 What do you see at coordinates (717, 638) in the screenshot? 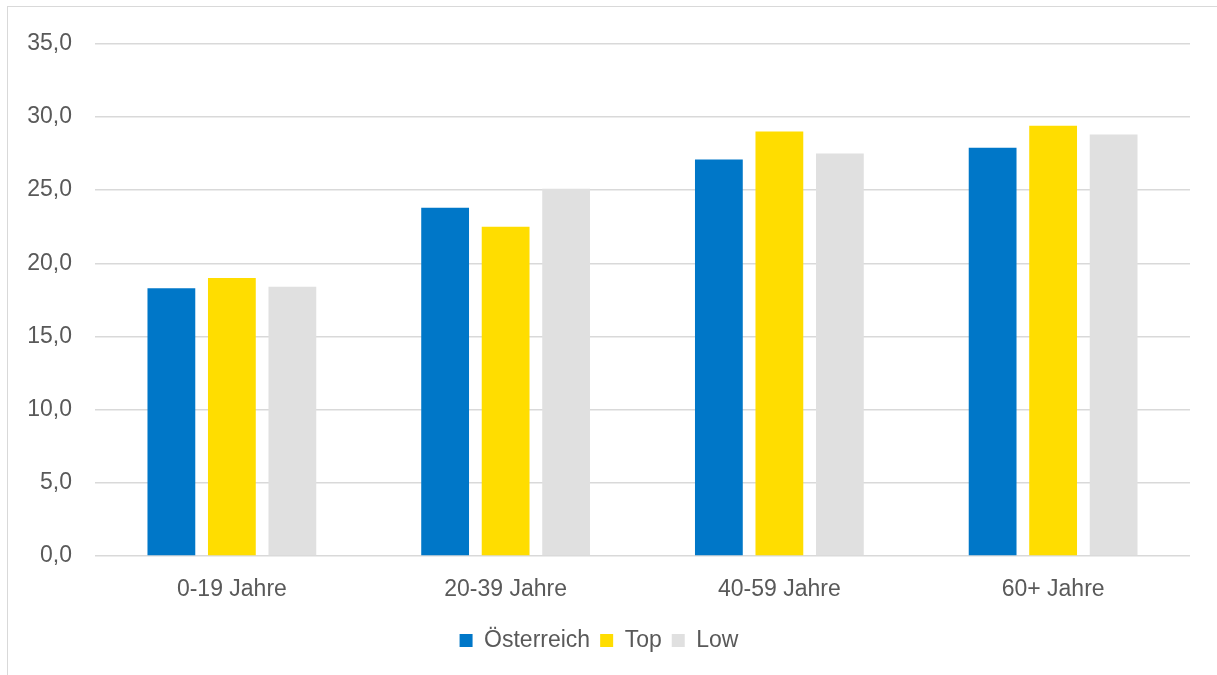
I see `legend-label: Low` at bounding box center [717, 638].